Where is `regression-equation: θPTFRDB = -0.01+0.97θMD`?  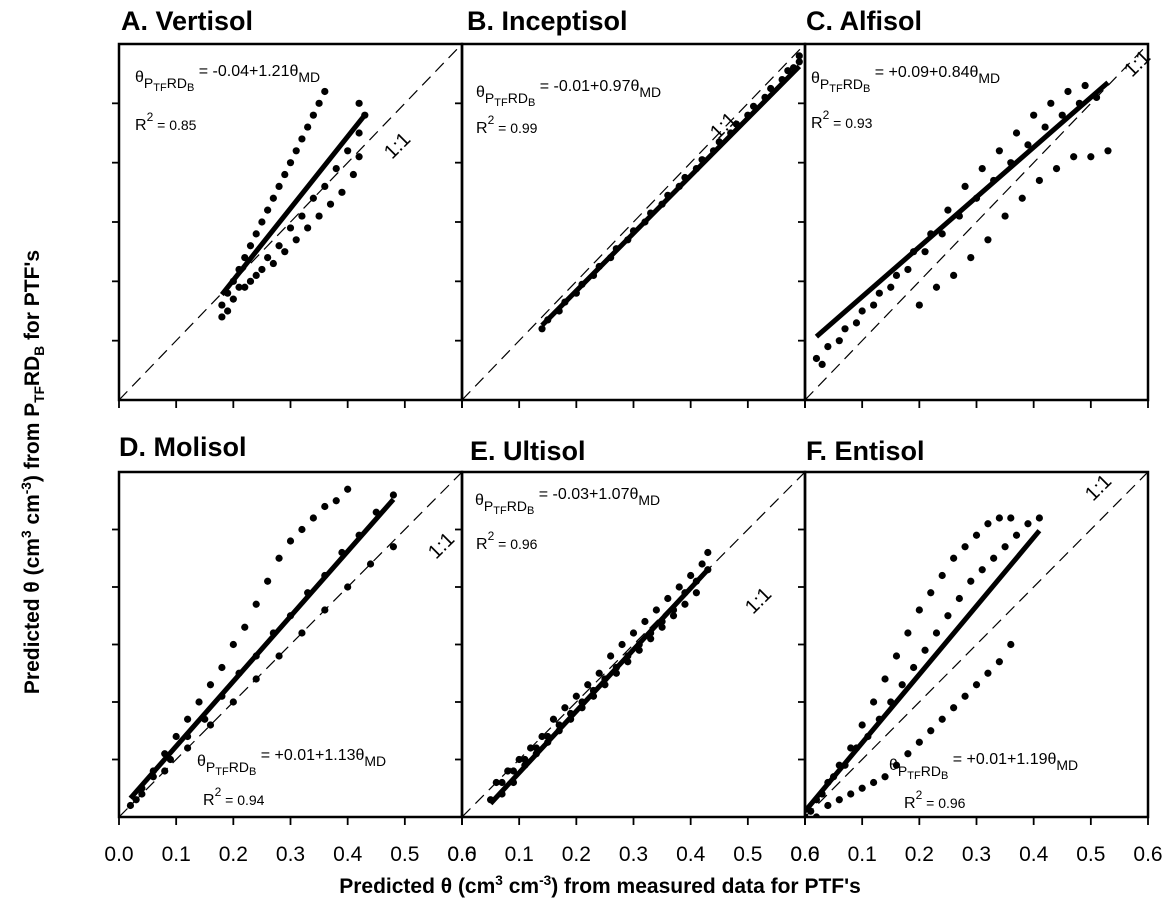
regression-equation: θPTFRDB = -0.01+0.97θMD is located at coordinates (568, 93).